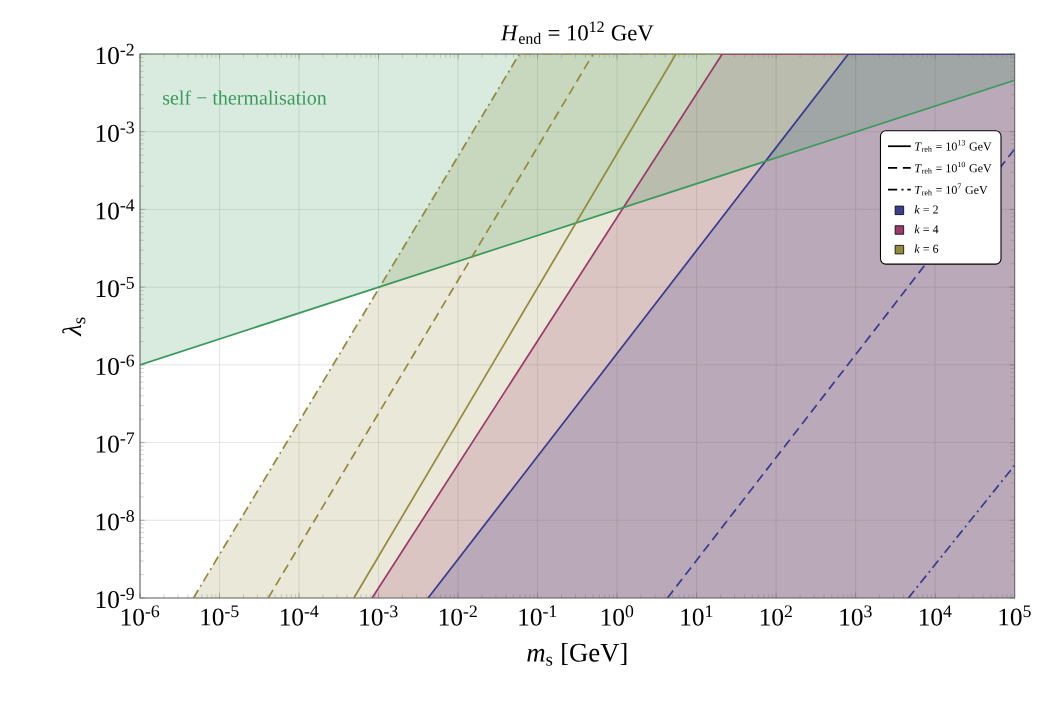 The height and width of the screenshot is (704, 1040). What do you see at coordinates (115, 287) in the screenshot?
I see `y-tick-label: 10$^{-5}$` at bounding box center [115, 287].